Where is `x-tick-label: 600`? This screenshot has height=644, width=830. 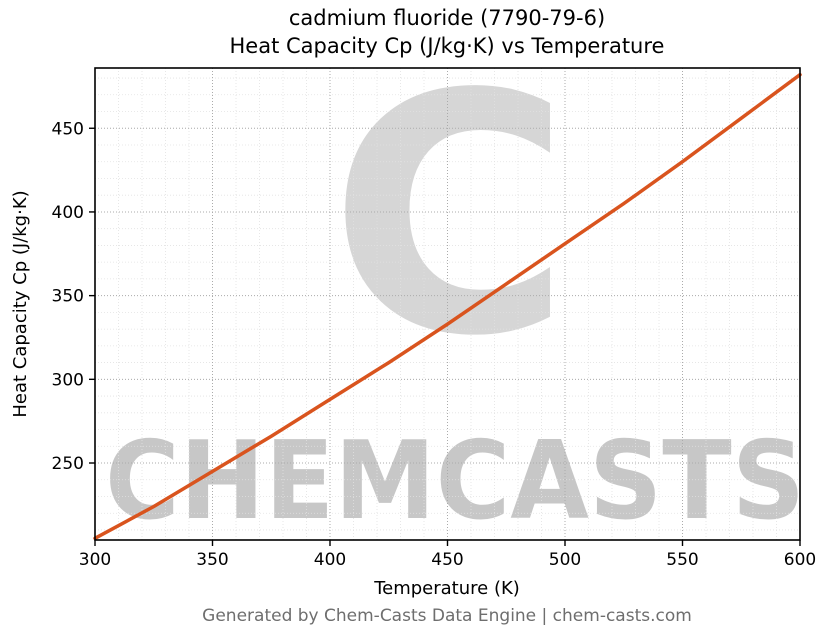
x-tick-label: 600 is located at coordinates (800, 560).